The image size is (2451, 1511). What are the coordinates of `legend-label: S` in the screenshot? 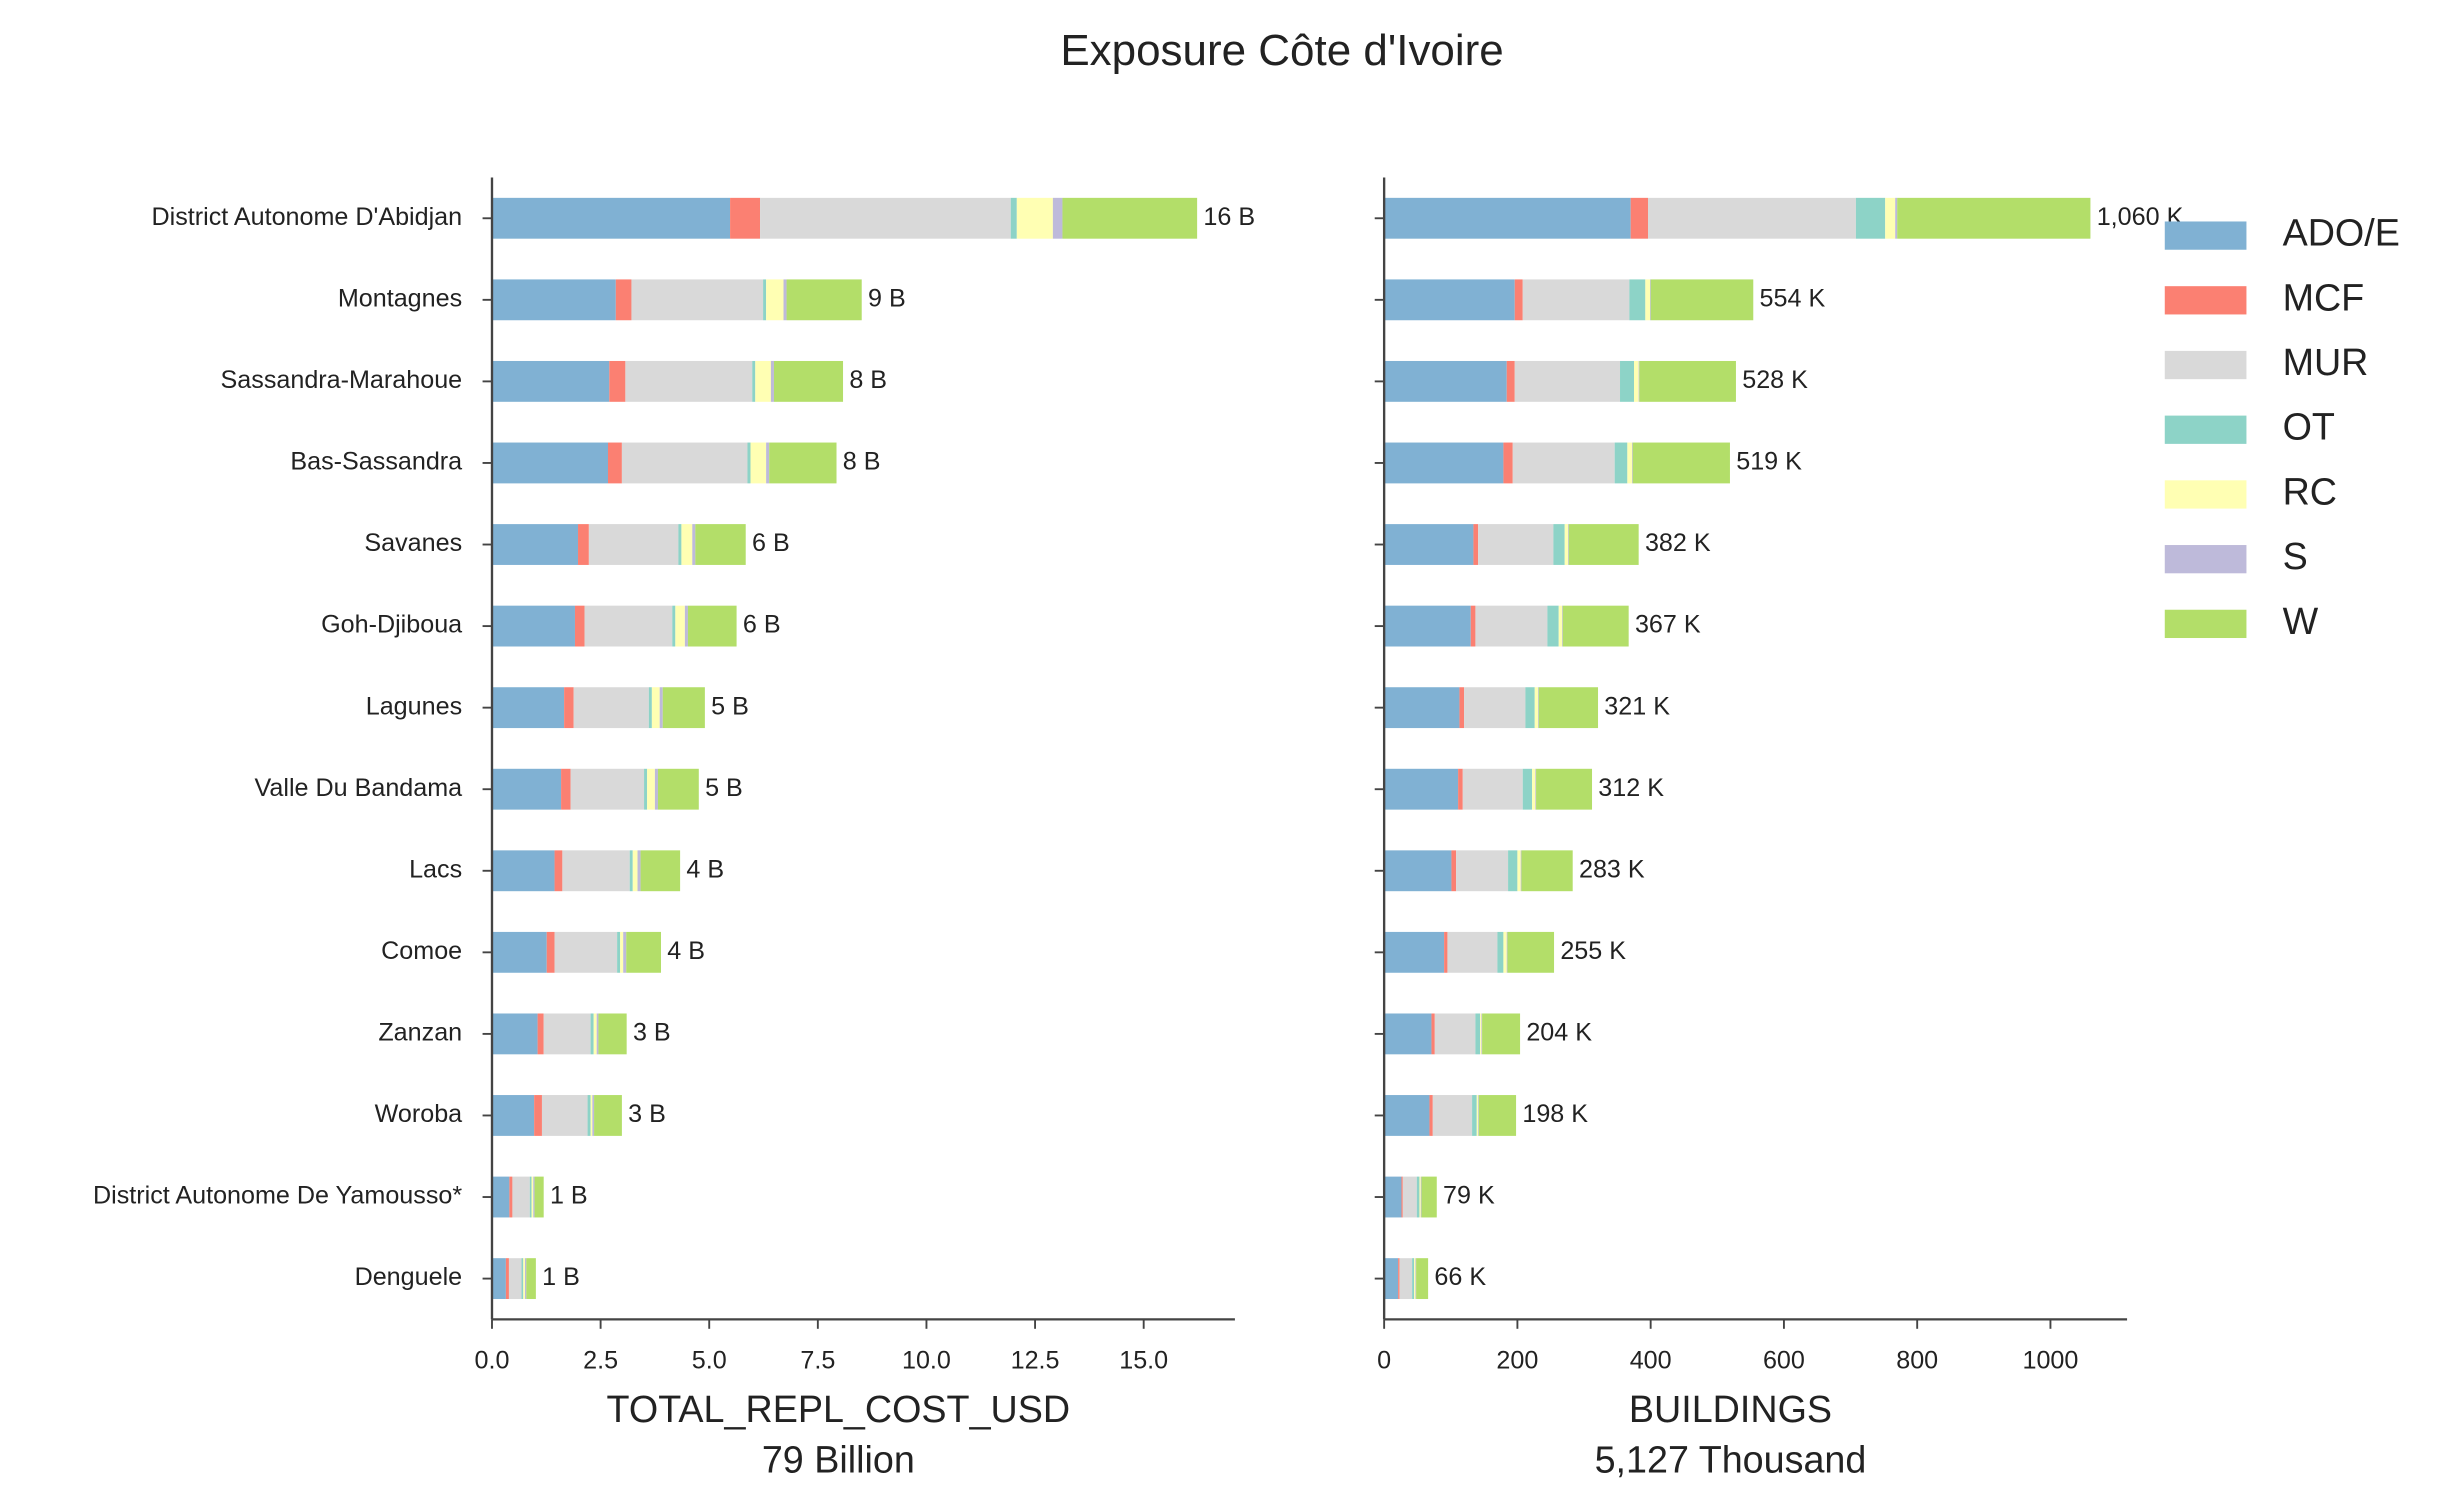 It's located at (2295, 556).